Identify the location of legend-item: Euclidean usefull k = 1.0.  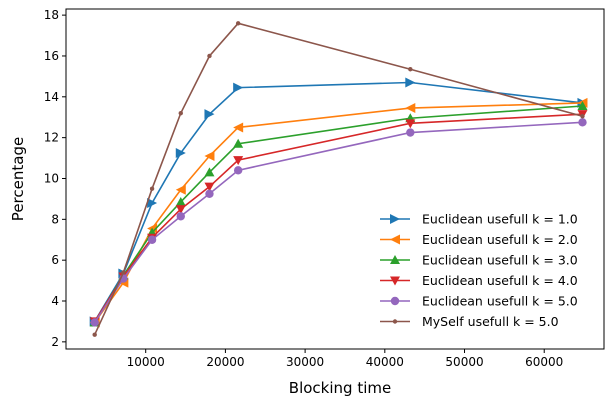
(479, 219).